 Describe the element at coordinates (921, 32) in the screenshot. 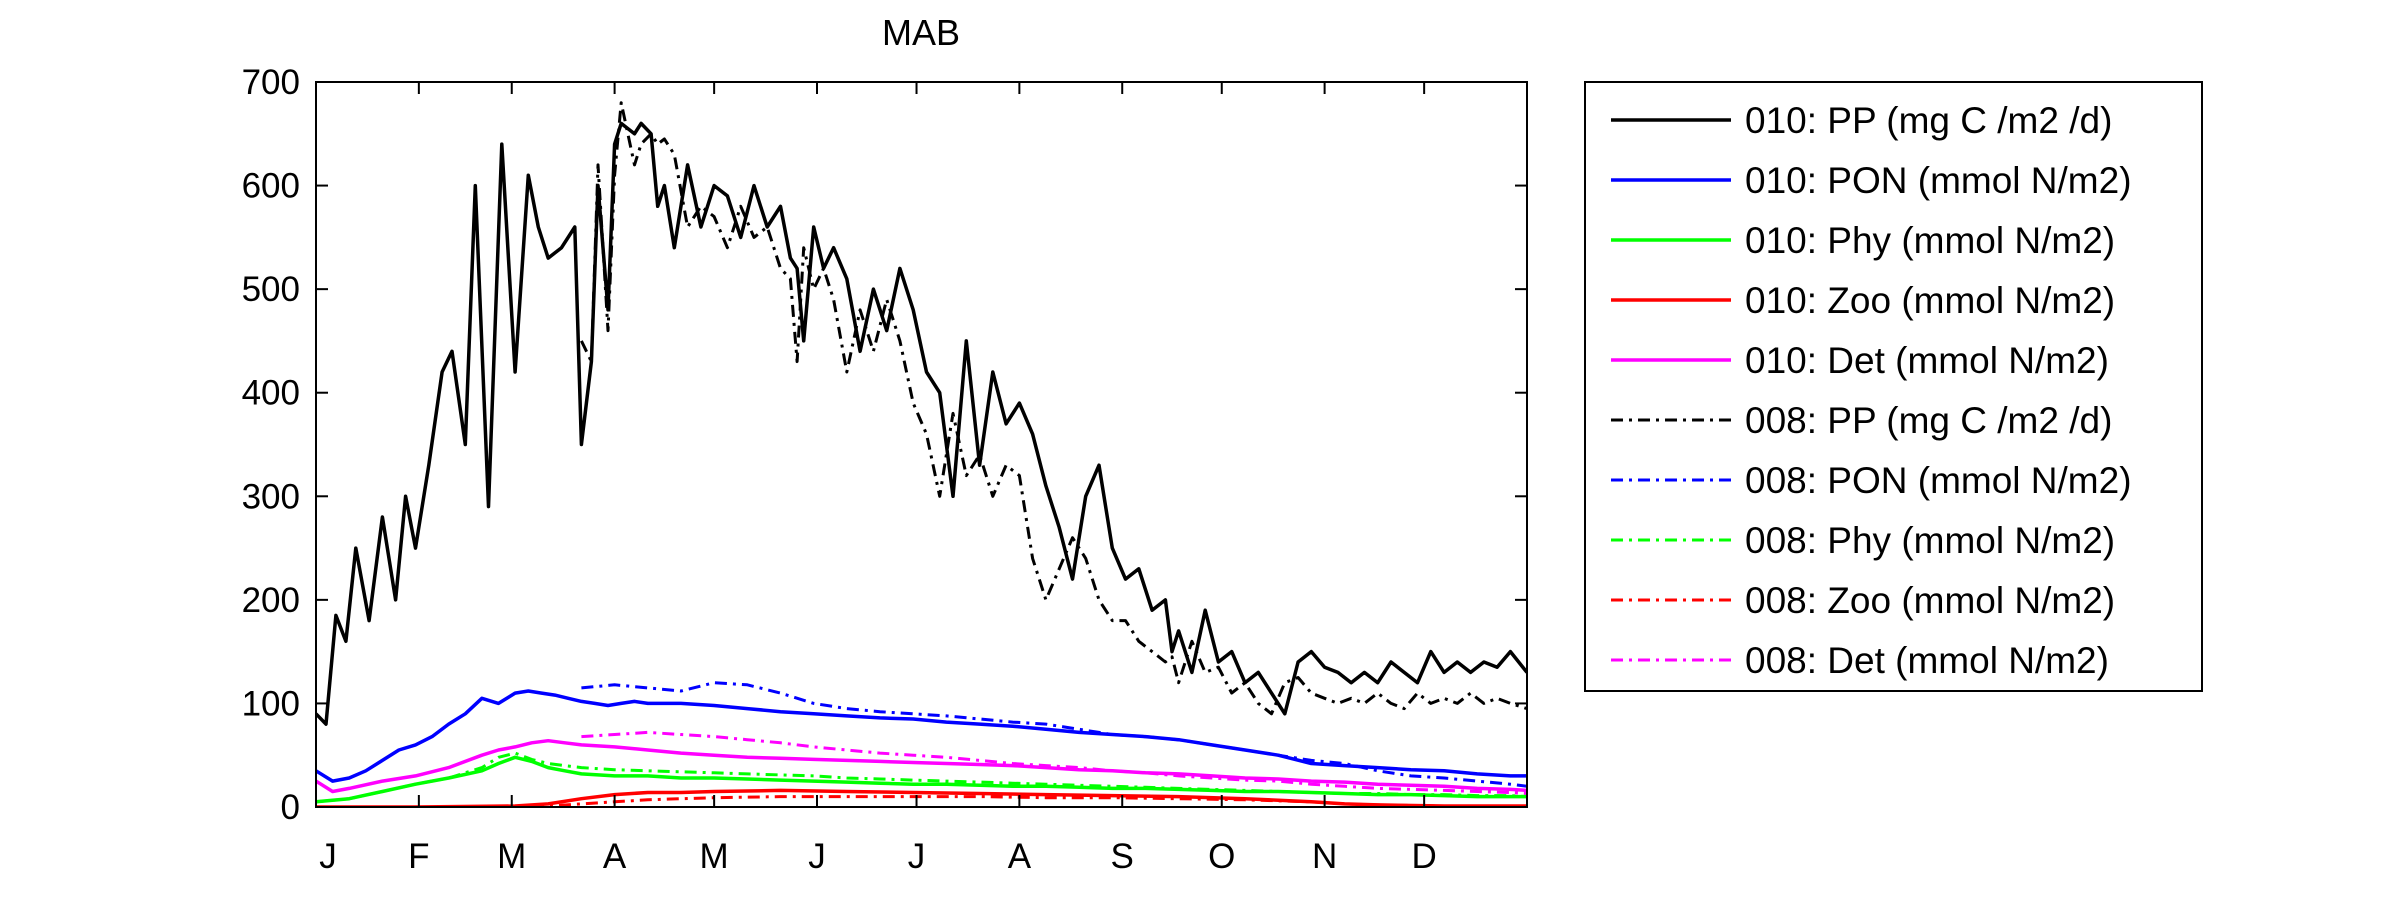

I see `chart-title: MAB` at that location.